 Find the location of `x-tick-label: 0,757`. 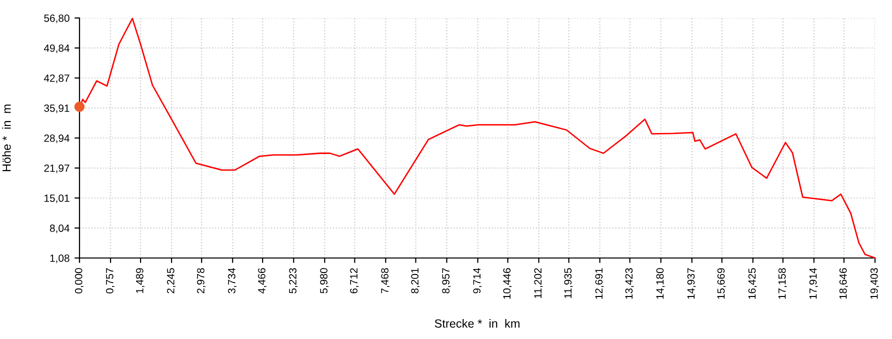

x-tick-label: 0,757 is located at coordinates (110, 281).